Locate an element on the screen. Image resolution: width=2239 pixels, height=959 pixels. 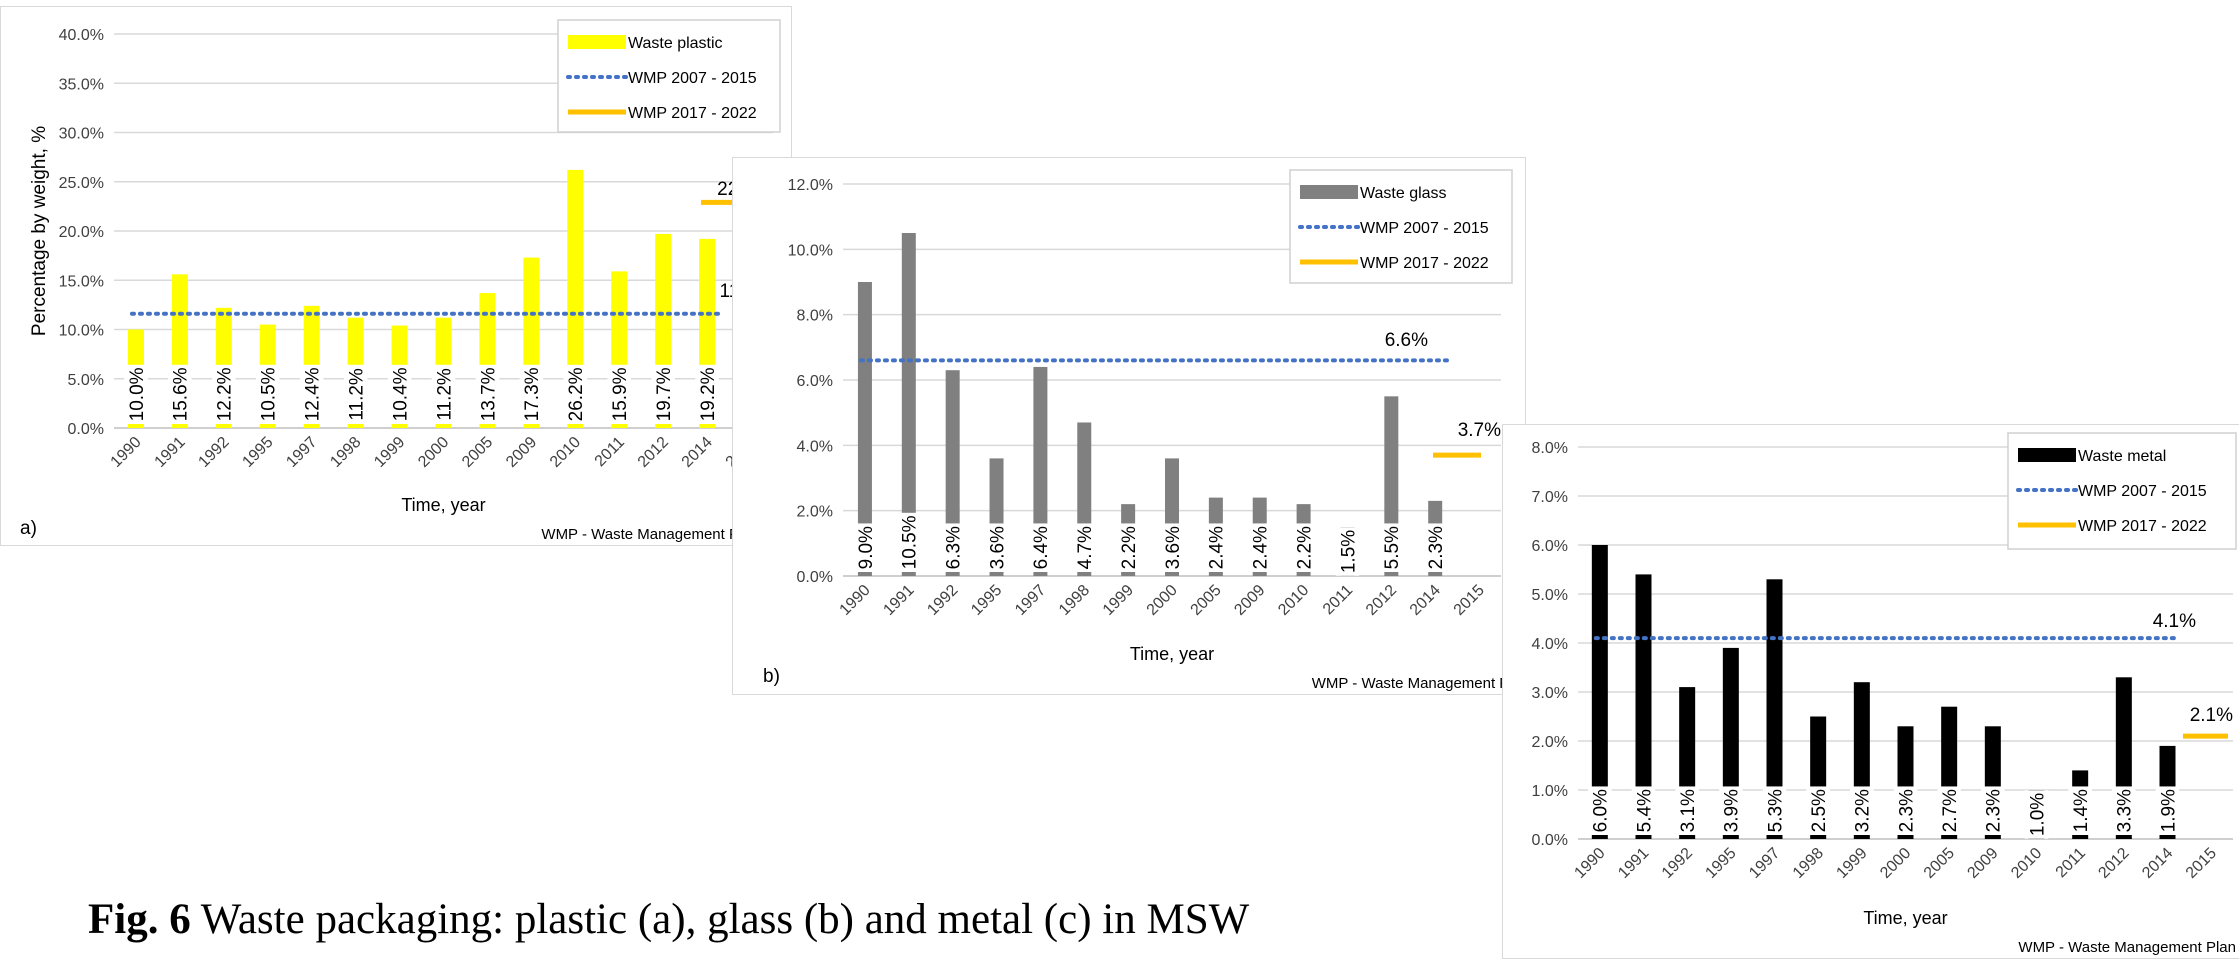
metal-data-label: 5.4% is located at coordinates (1644, 810).